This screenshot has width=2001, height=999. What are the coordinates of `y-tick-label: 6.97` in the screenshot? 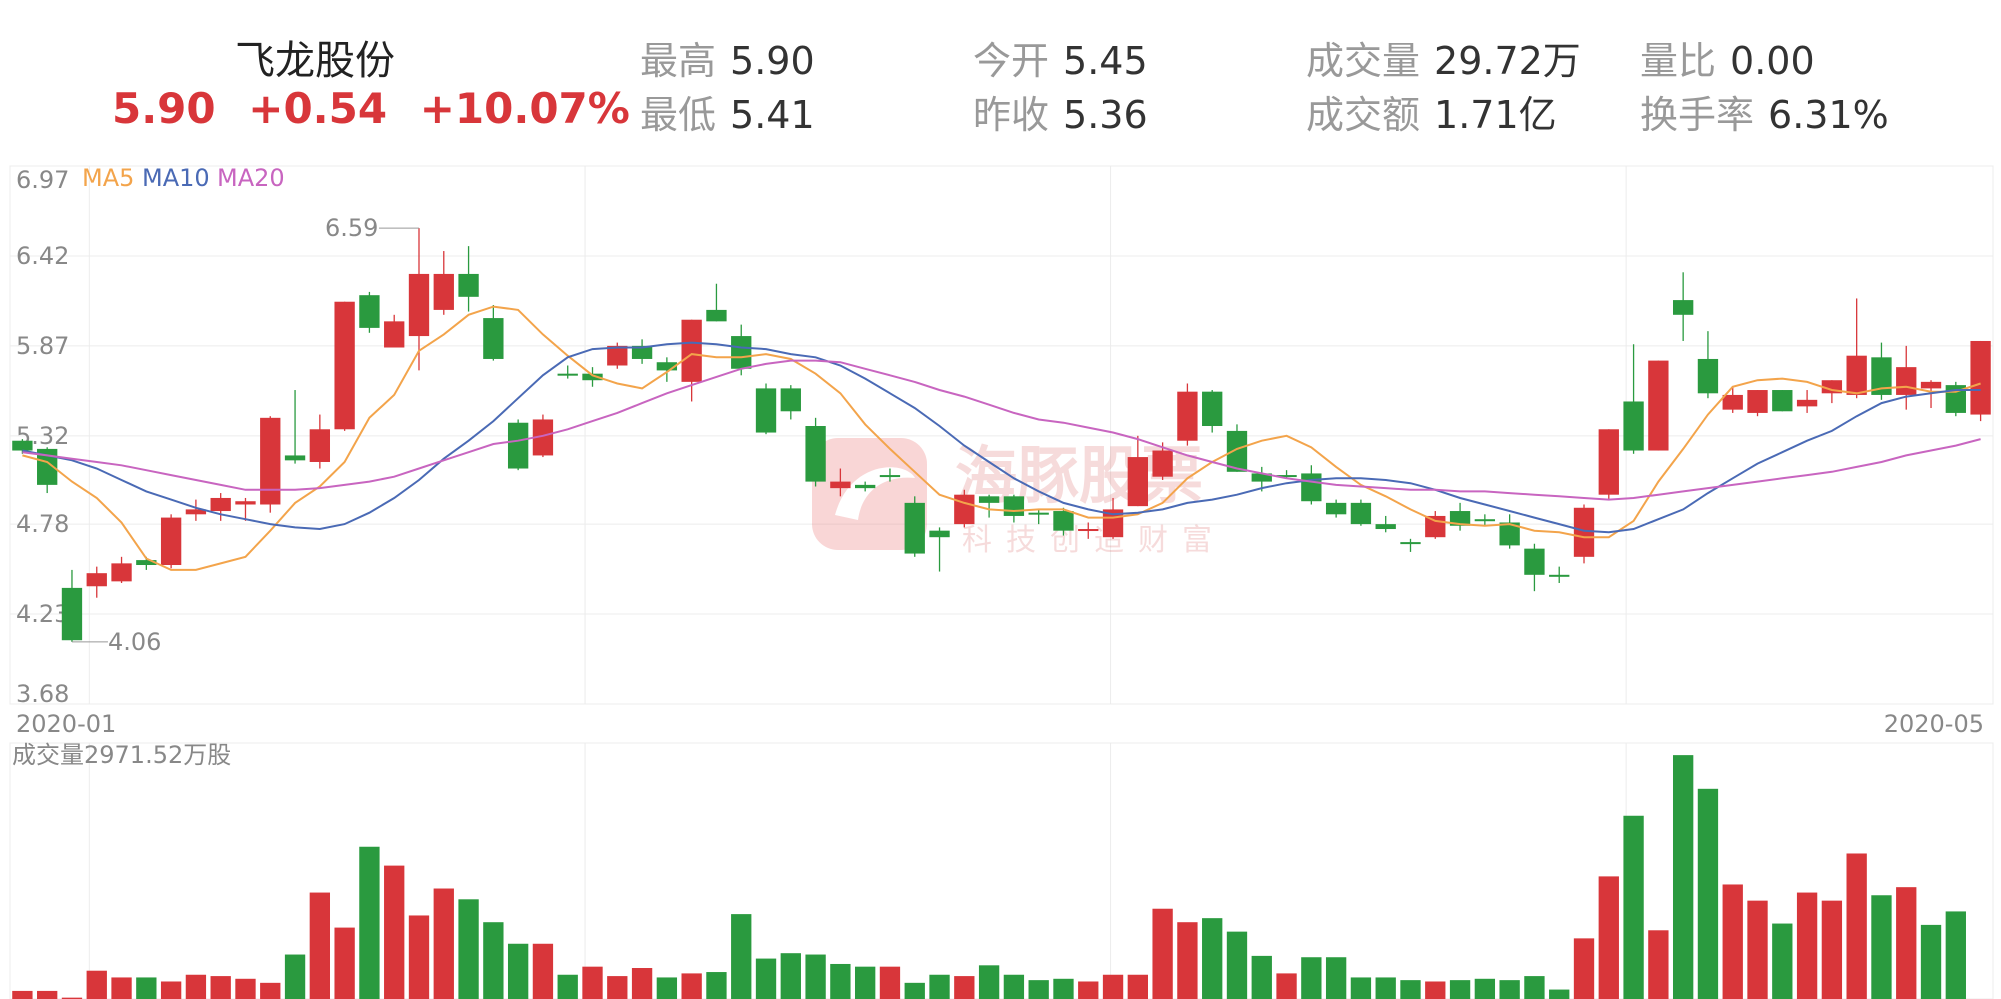 It's located at (42, 180).